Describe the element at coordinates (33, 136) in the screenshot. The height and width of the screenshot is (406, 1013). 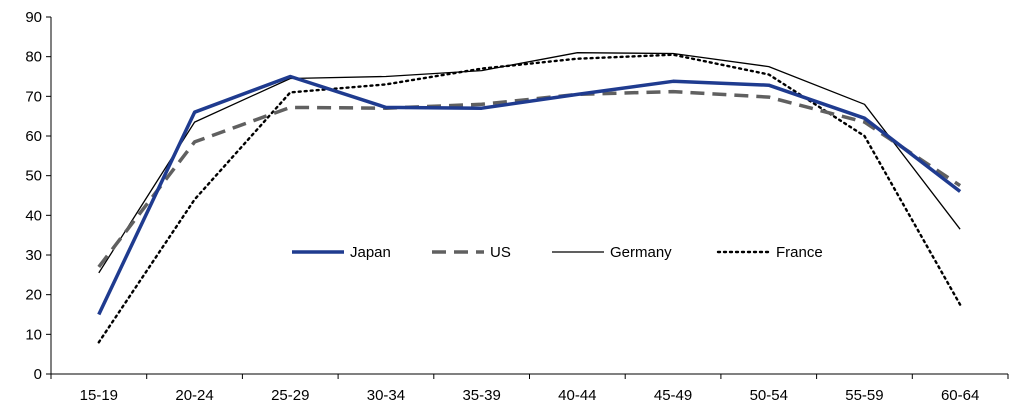
I see `y-tick-label: 60` at that location.